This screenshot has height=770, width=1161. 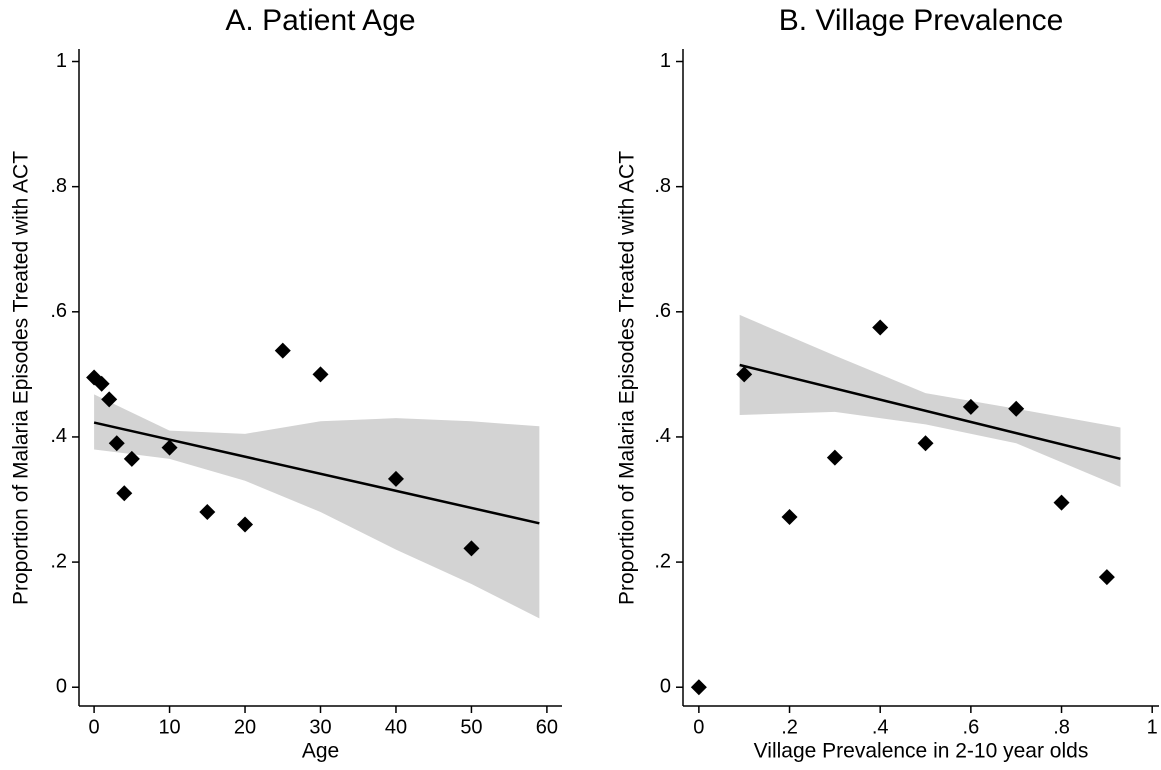 What do you see at coordinates (320, 751) in the screenshot?
I see `x-axis-title: Age` at bounding box center [320, 751].